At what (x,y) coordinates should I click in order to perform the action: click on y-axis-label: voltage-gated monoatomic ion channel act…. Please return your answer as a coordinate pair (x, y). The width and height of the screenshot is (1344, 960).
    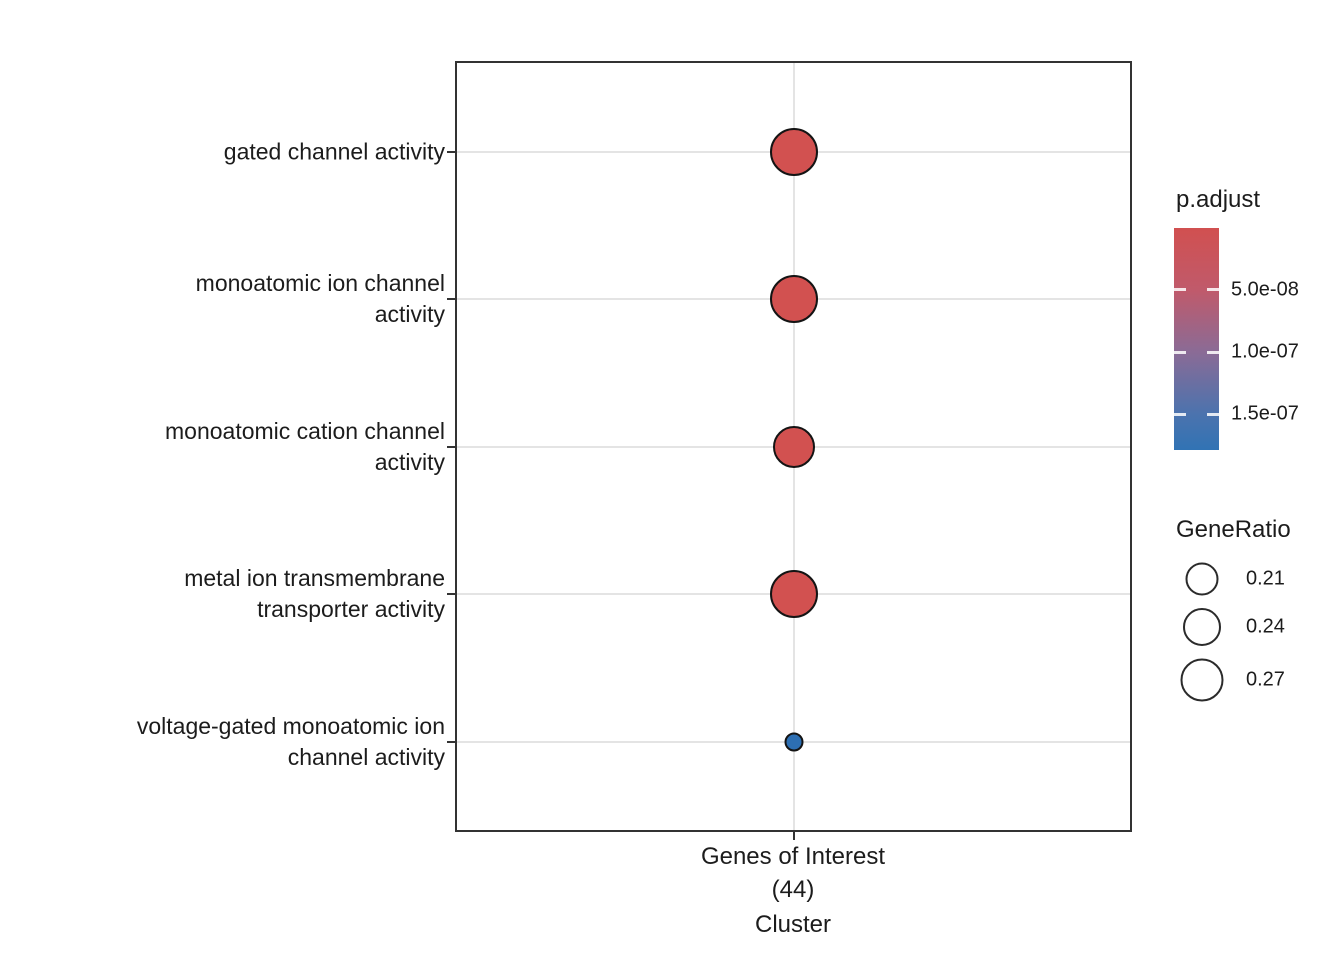
    Looking at the image, I should click on (290, 741).